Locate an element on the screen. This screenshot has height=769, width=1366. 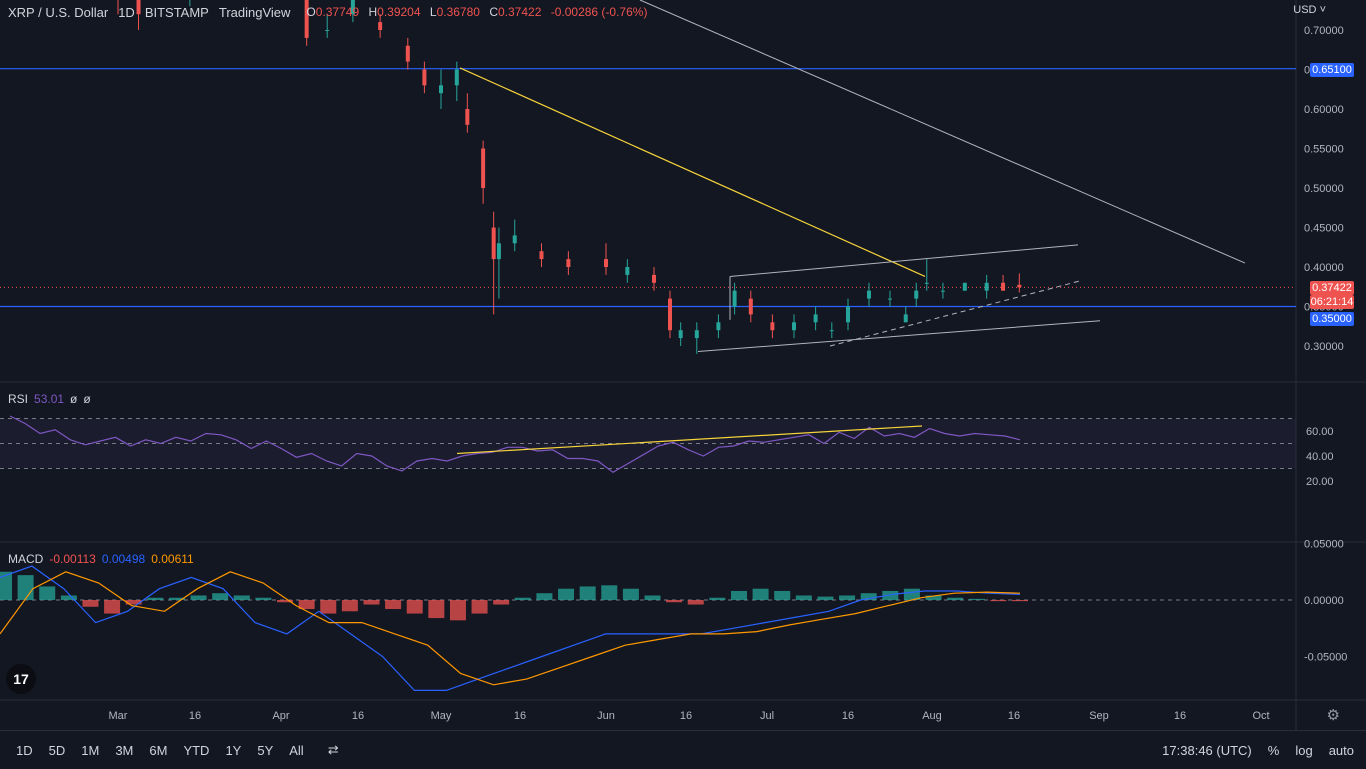
symbol-name: XRP / U.S. Dollar is located at coordinates (58, 12).